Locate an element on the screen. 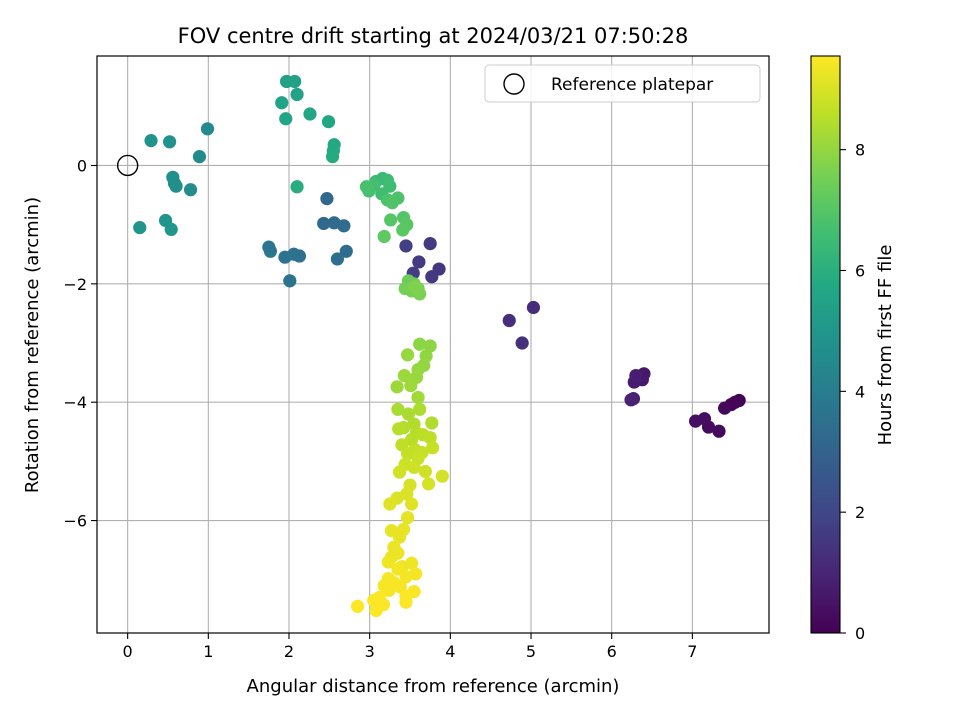 This screenshot has height=724, width=960. legend-label: Reference platepar is located at coordinates (632, 85).